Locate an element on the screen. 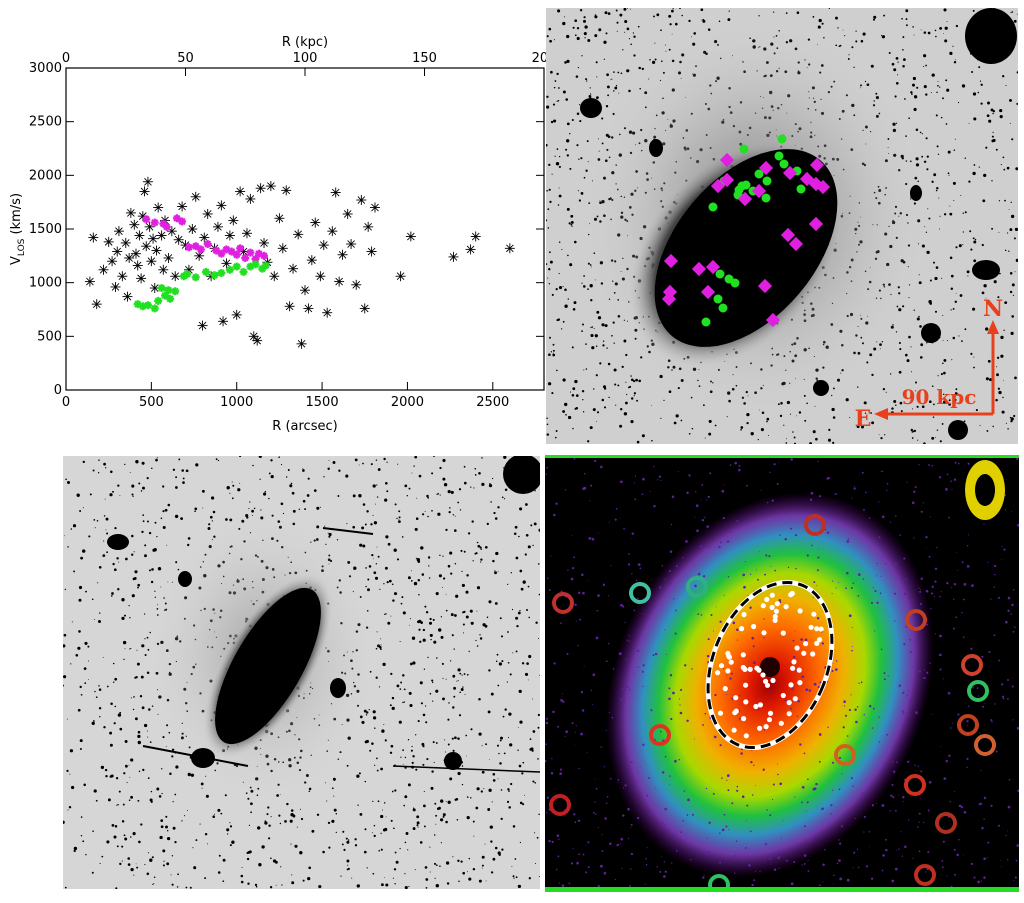 Image resolution: width=1024 pixels, height=903 pixels. diffraction-spike is located at coordinates (466, 769).